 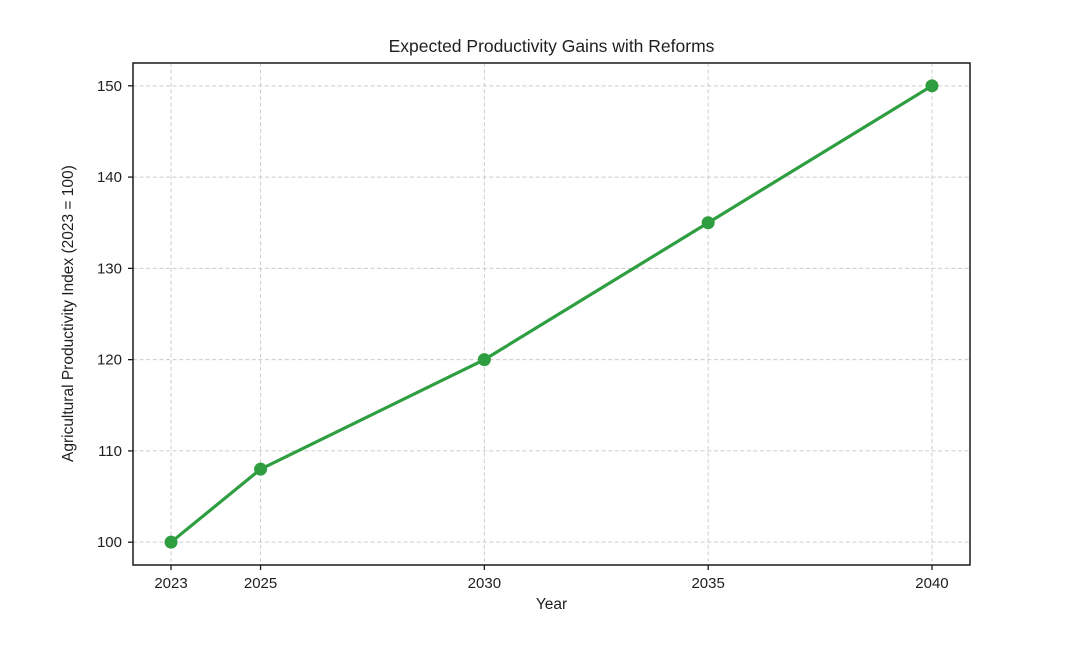 What do you see at coordinates (551, 46) in the screenshot?
I see `chart-title: Expected Productivity Gains with Reforms` at bounding box center [551, 46].